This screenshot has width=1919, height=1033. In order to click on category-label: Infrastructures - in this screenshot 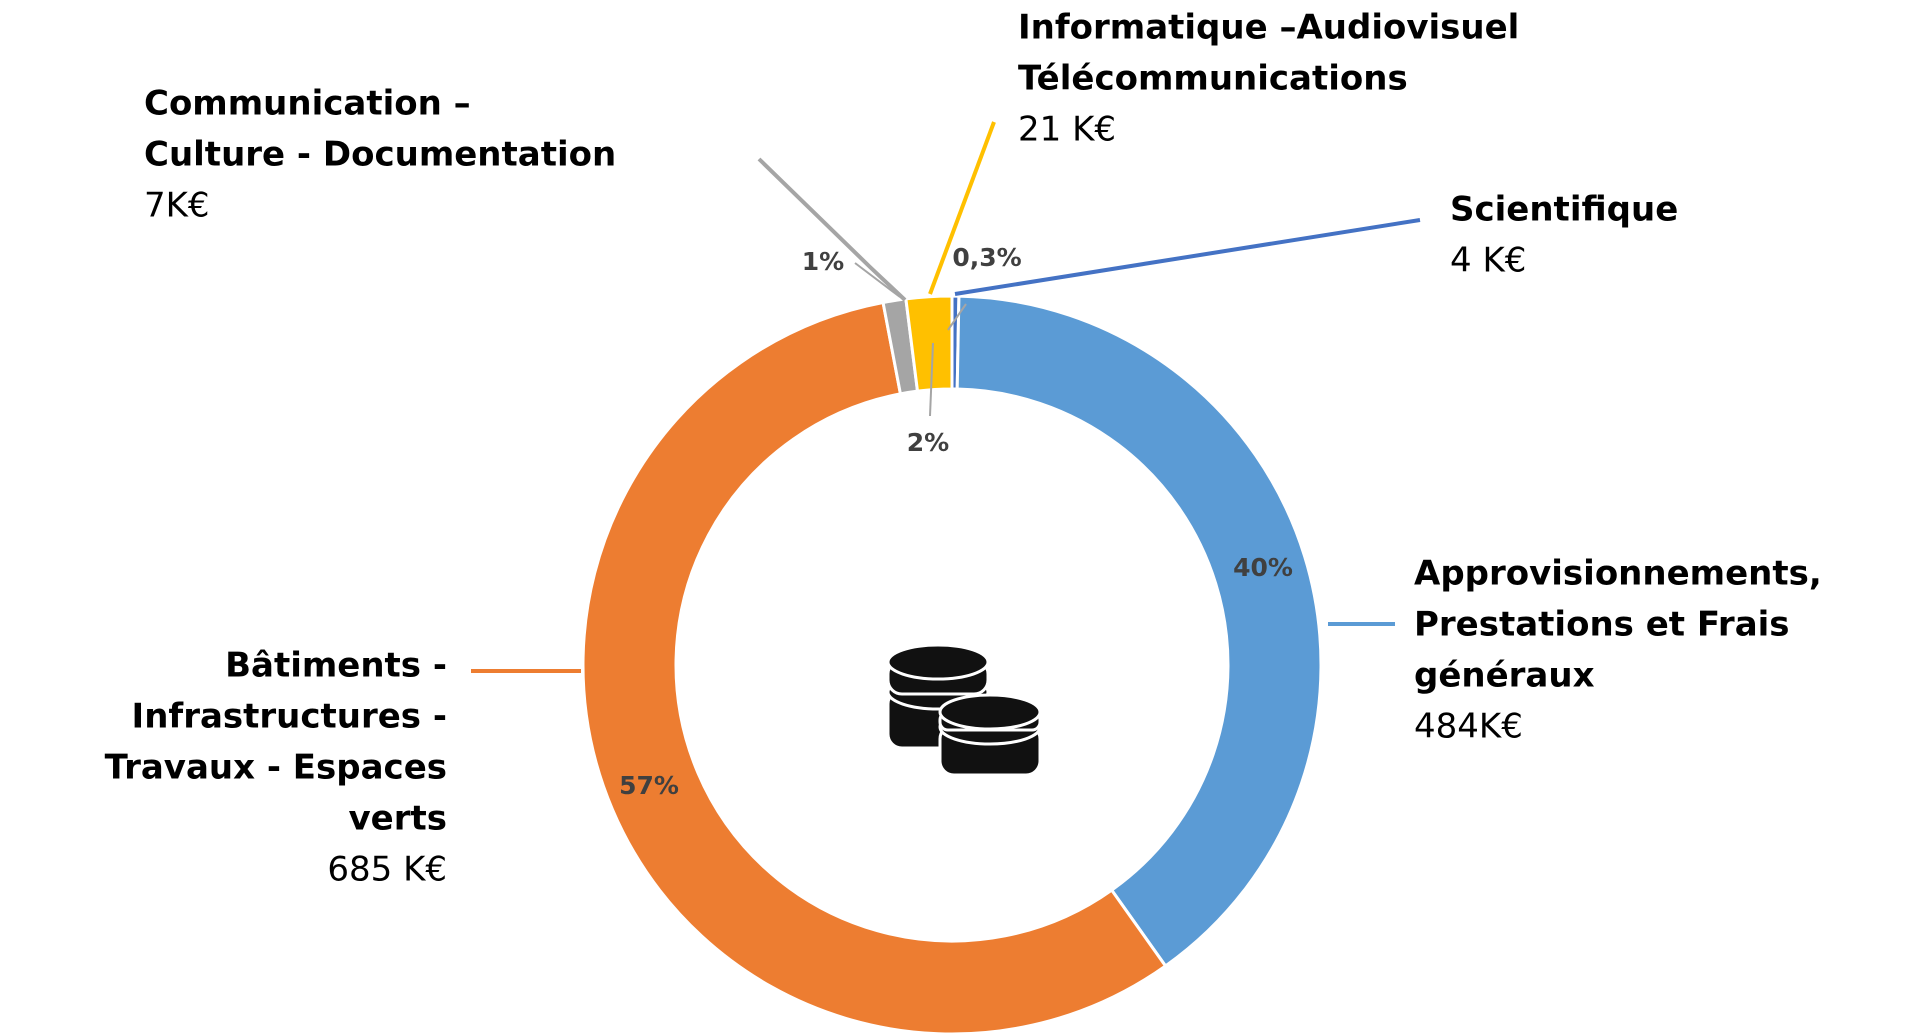, I will do `click(289, 717)`.